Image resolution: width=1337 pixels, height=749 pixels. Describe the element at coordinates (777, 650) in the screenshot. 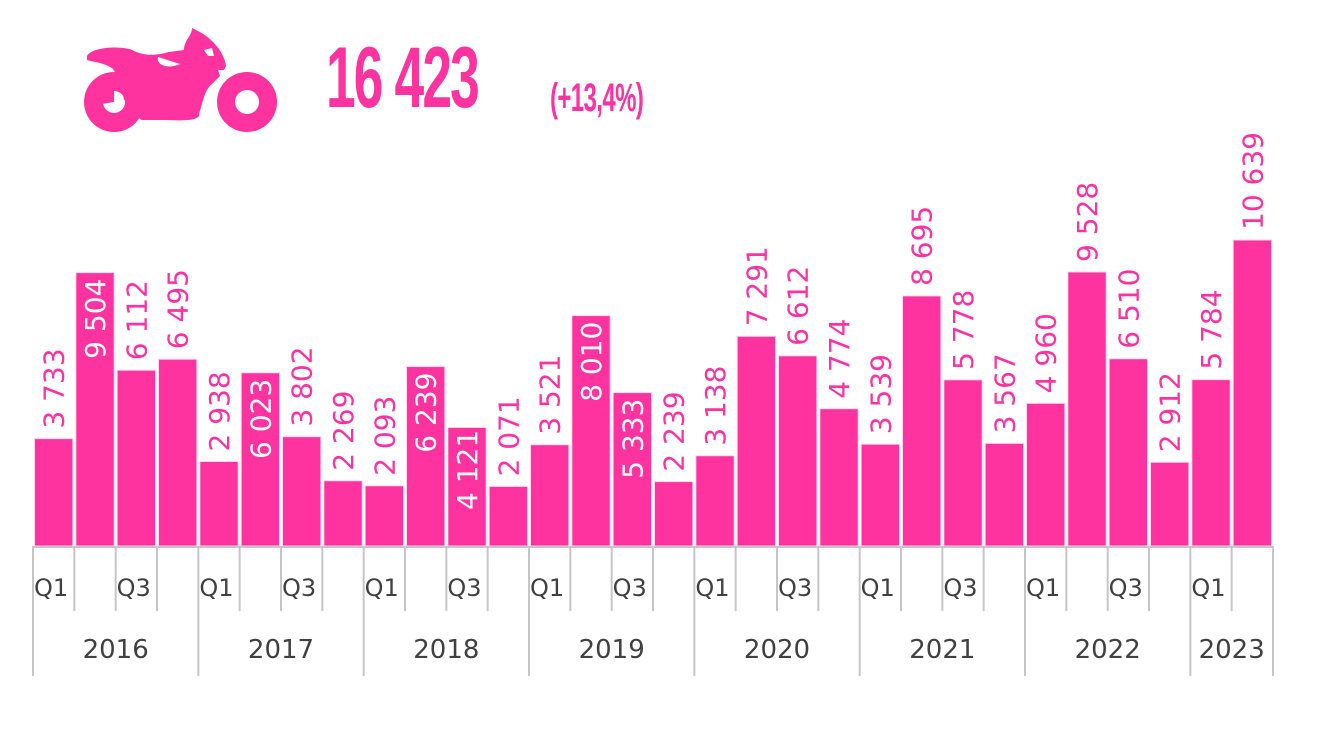

I see `year-label: 2020` at that location.